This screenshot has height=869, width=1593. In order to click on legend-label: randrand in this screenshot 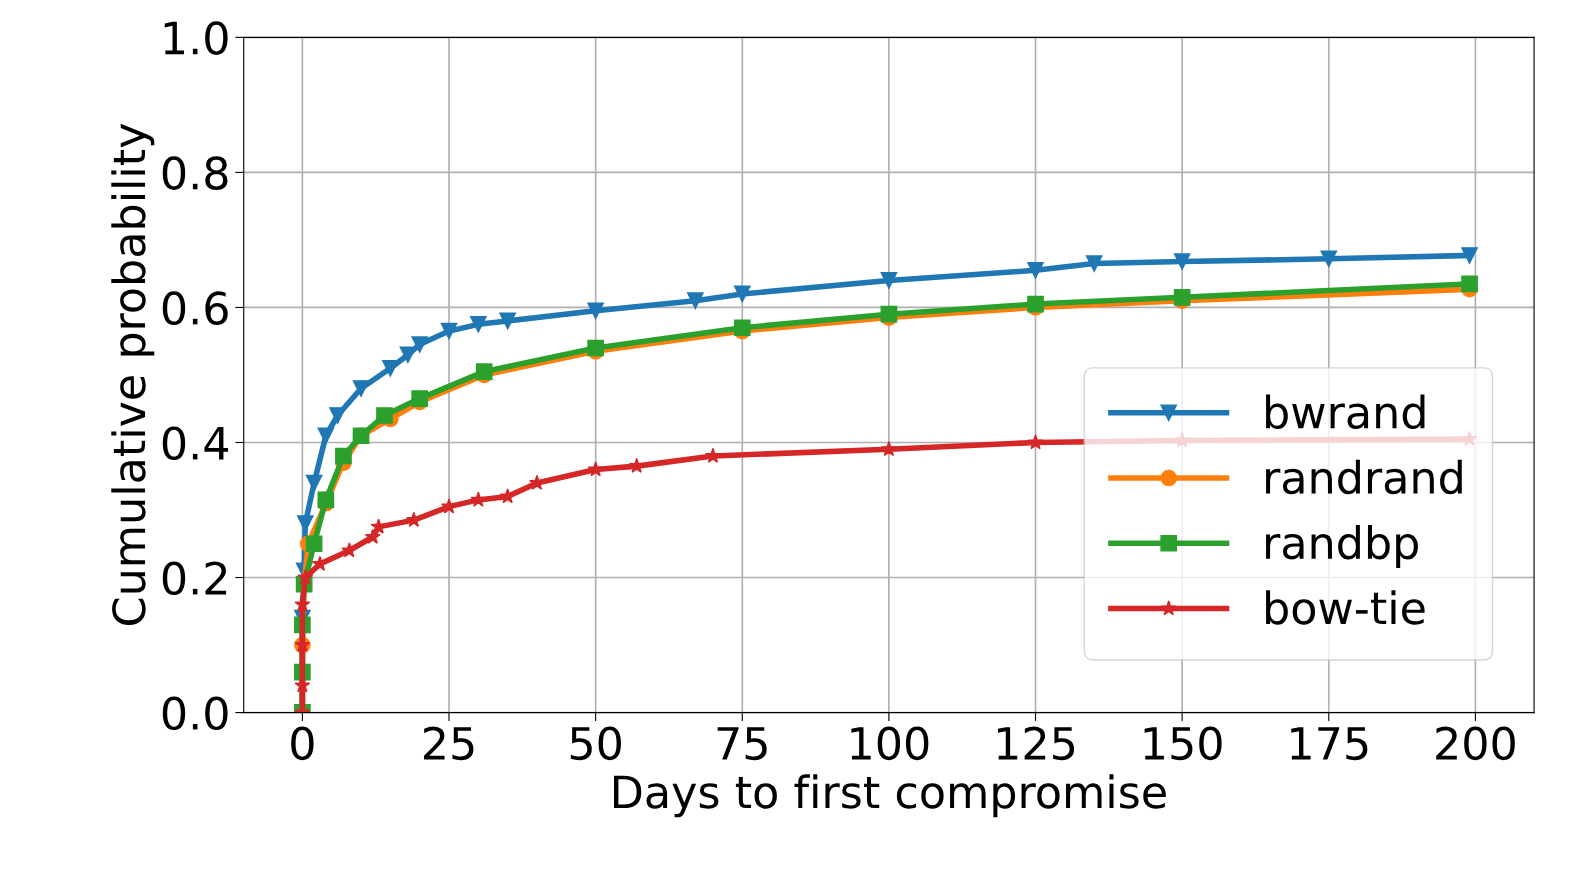, I will do `click(1364, 477)`.